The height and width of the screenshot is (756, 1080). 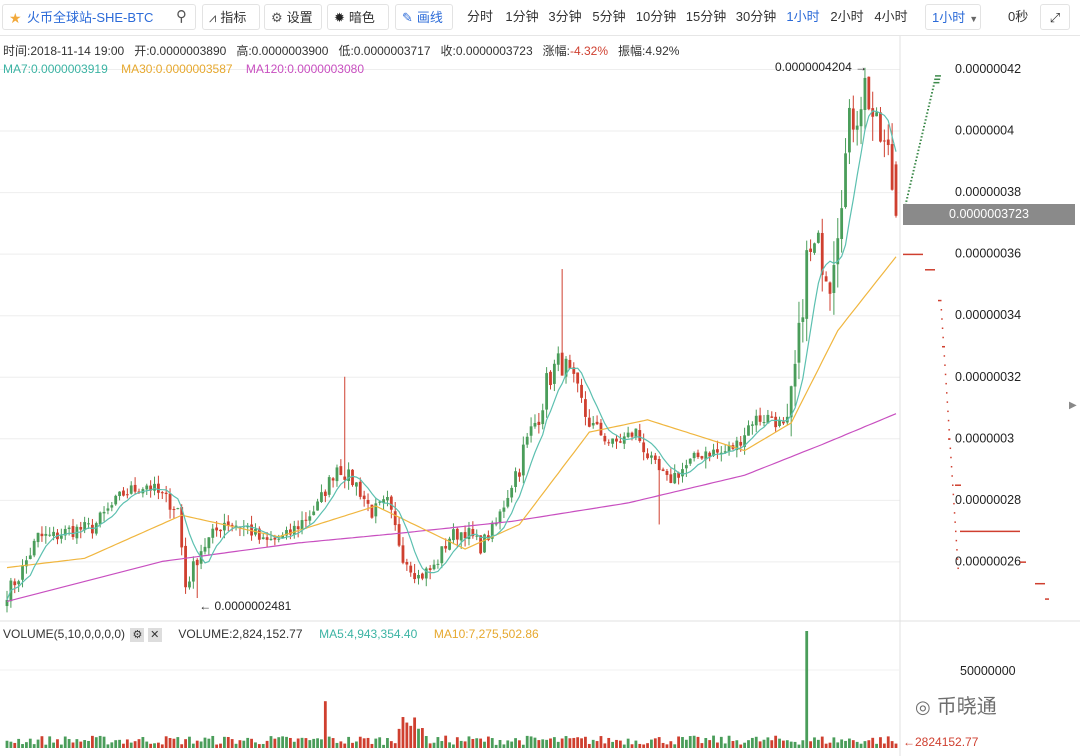 What do you see at coordinates (656, 16) in the screenshot?
I see `interval-4: 10分钟` at bounding box center [656, 16].